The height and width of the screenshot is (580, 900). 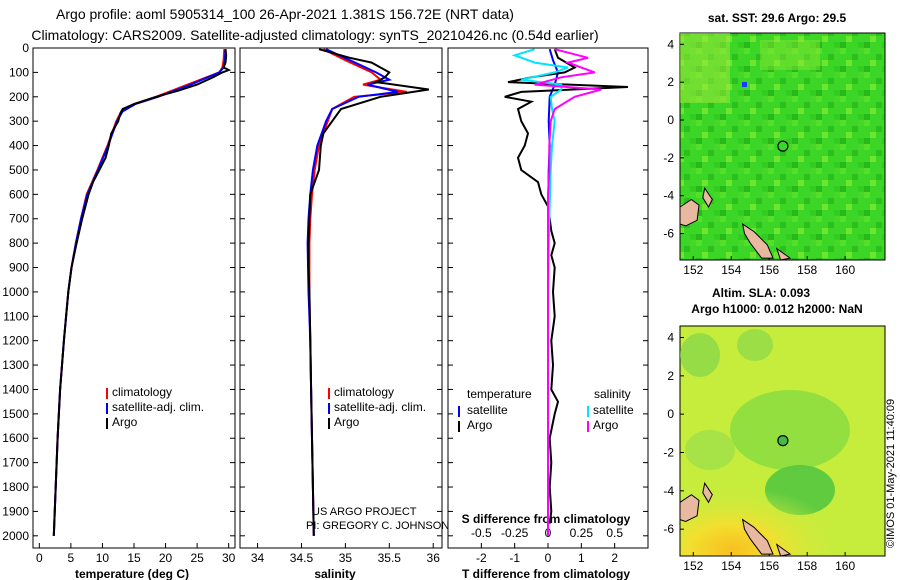 What do you see at coordinates (499, 394) in the screenshot?
I see `difference-legend-left-title: temperature` at bounding box center [499, 394].